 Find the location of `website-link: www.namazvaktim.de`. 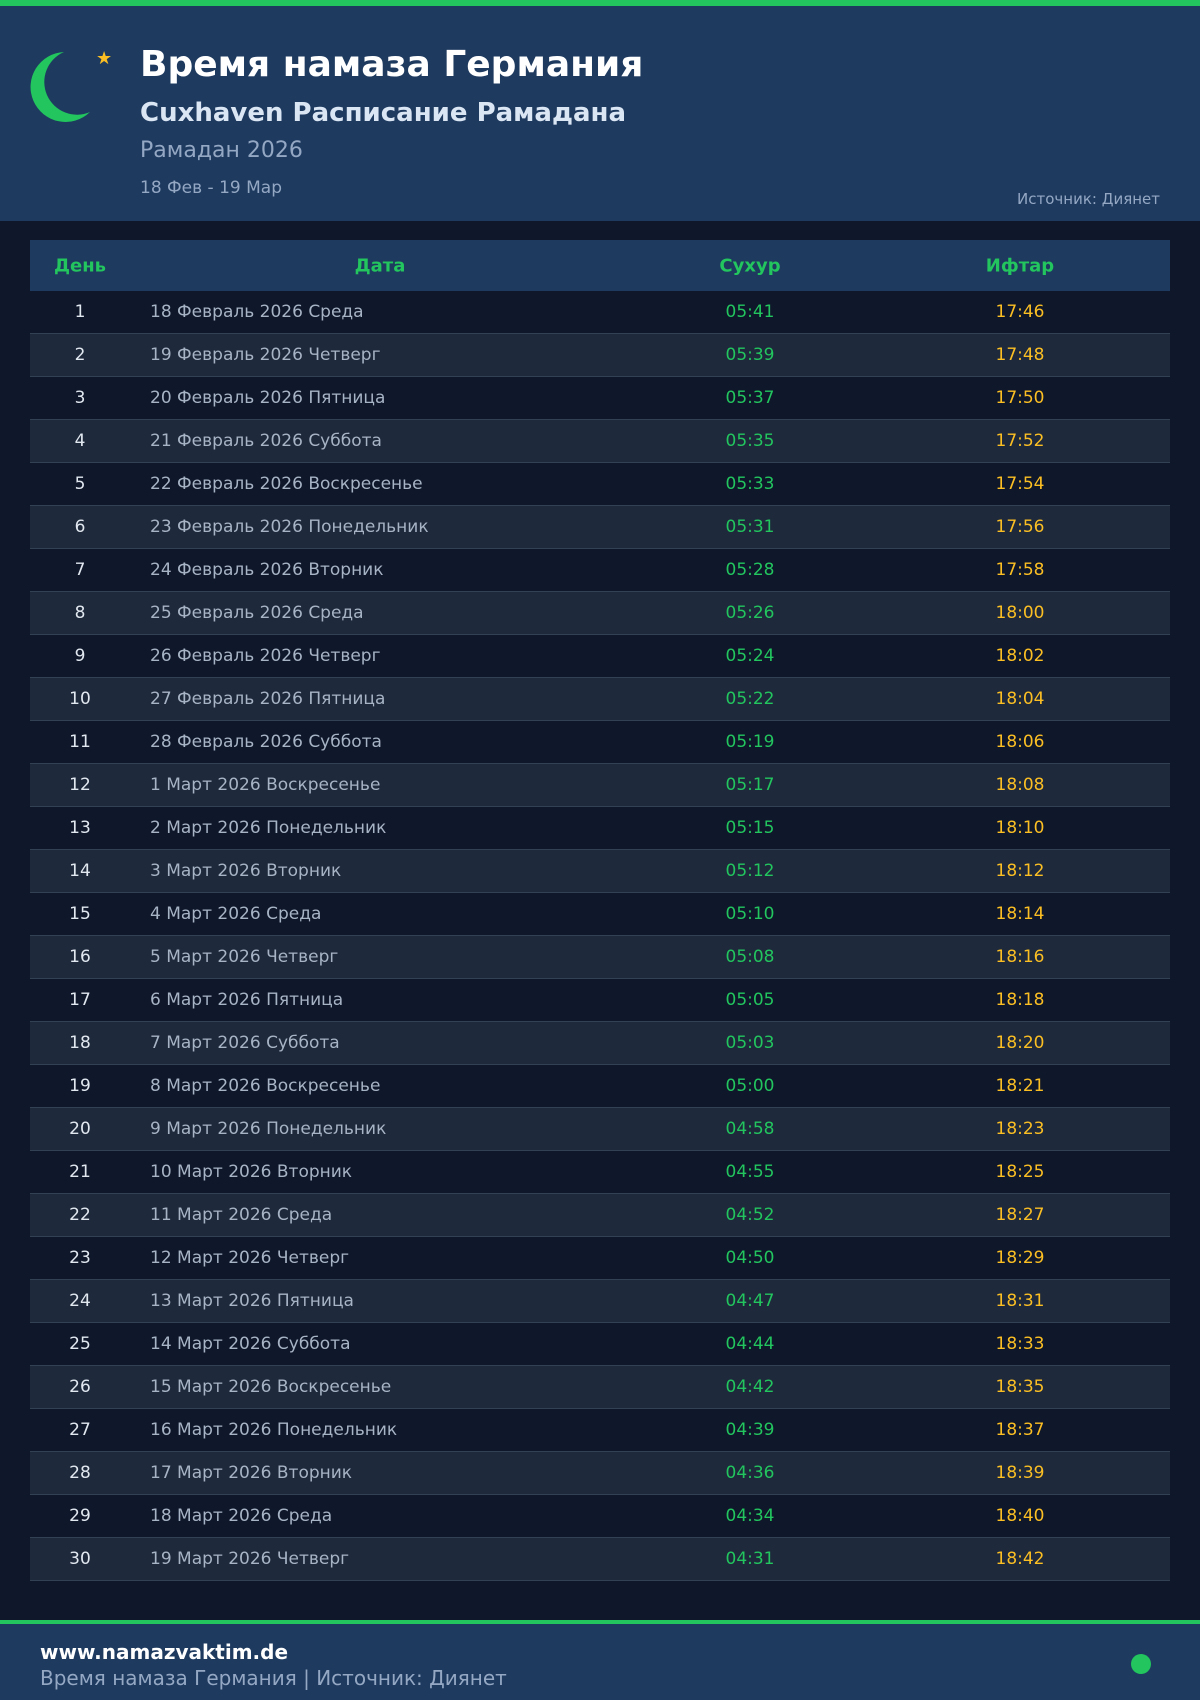

website-link: www.namazvaktim.de is located at coordinates (164, 1652).